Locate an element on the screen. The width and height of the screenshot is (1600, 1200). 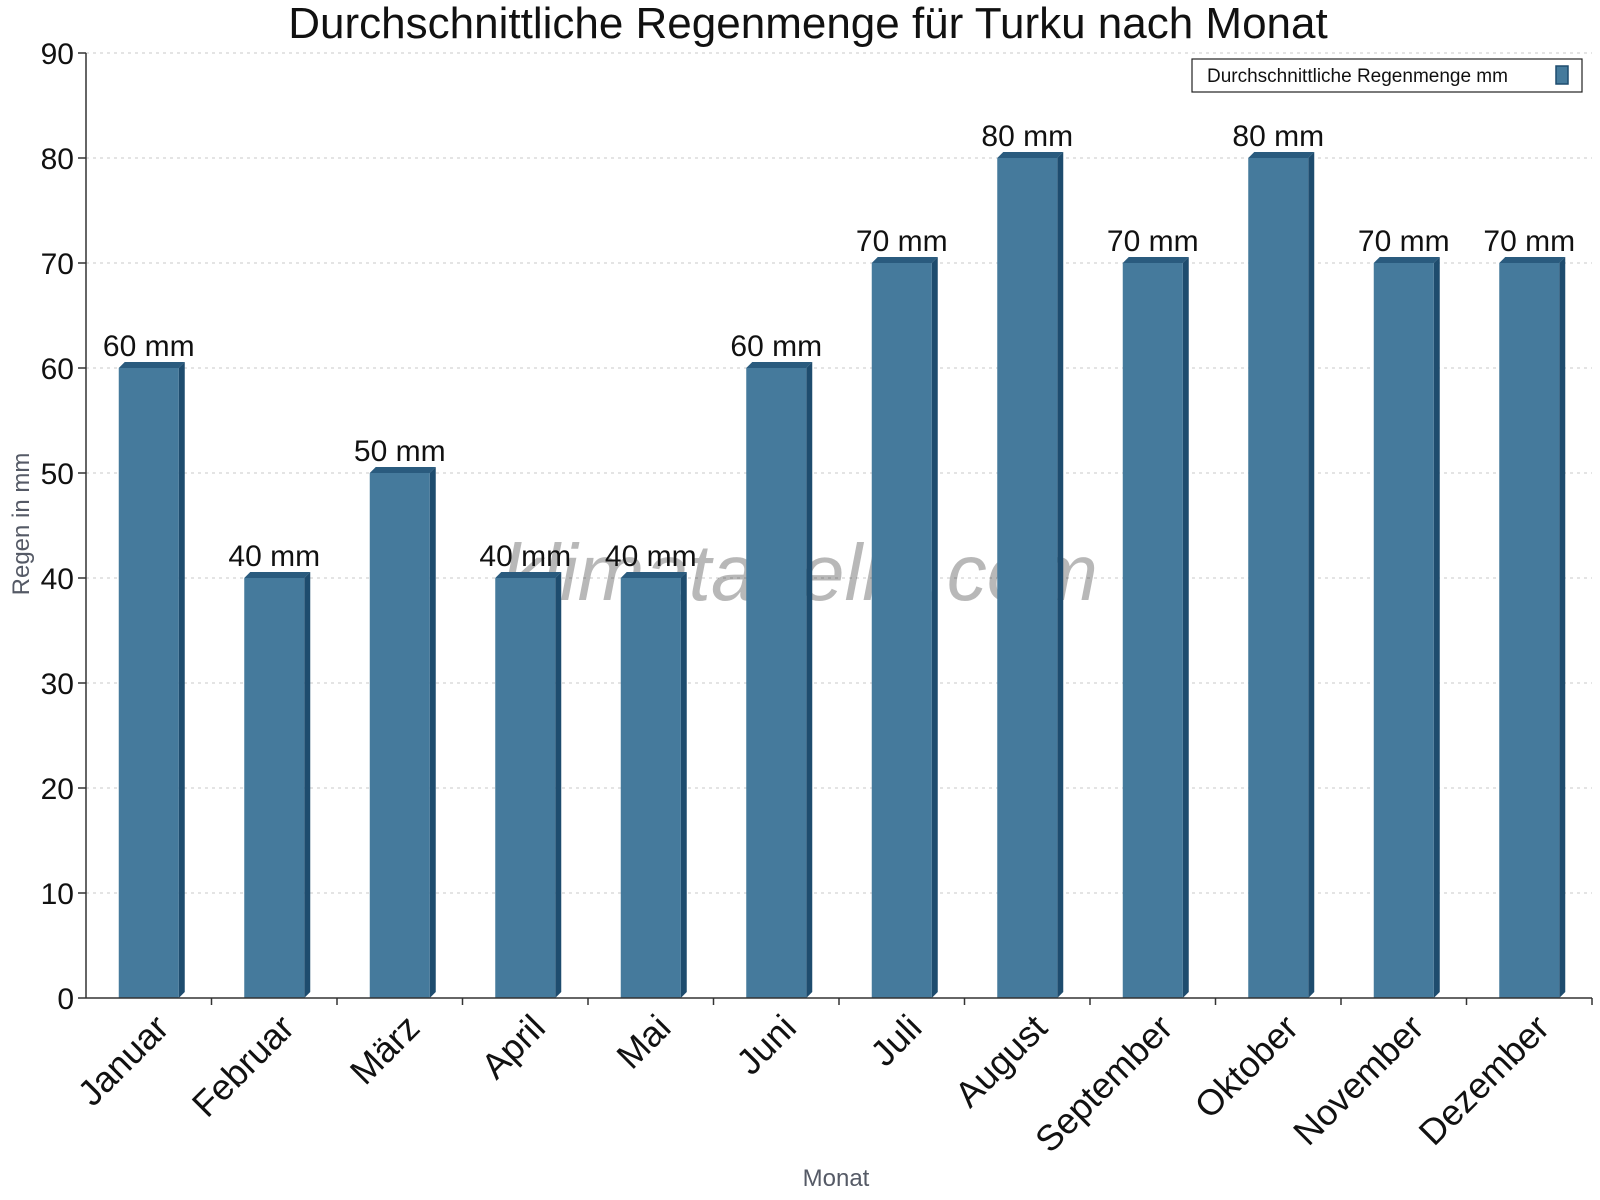
y-tick-label: 80 is located at coordinates (57, 159).